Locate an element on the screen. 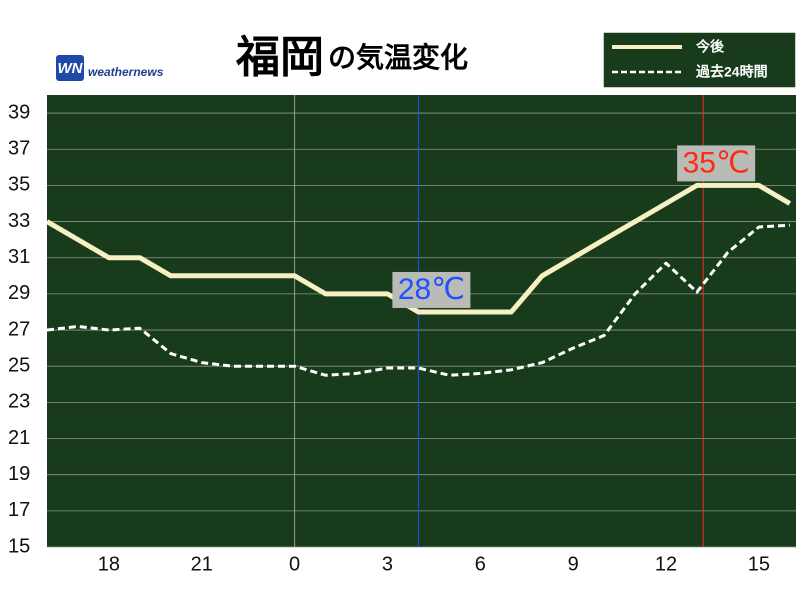  annotation-label: 28℃ is located at coordinates (431, 289).